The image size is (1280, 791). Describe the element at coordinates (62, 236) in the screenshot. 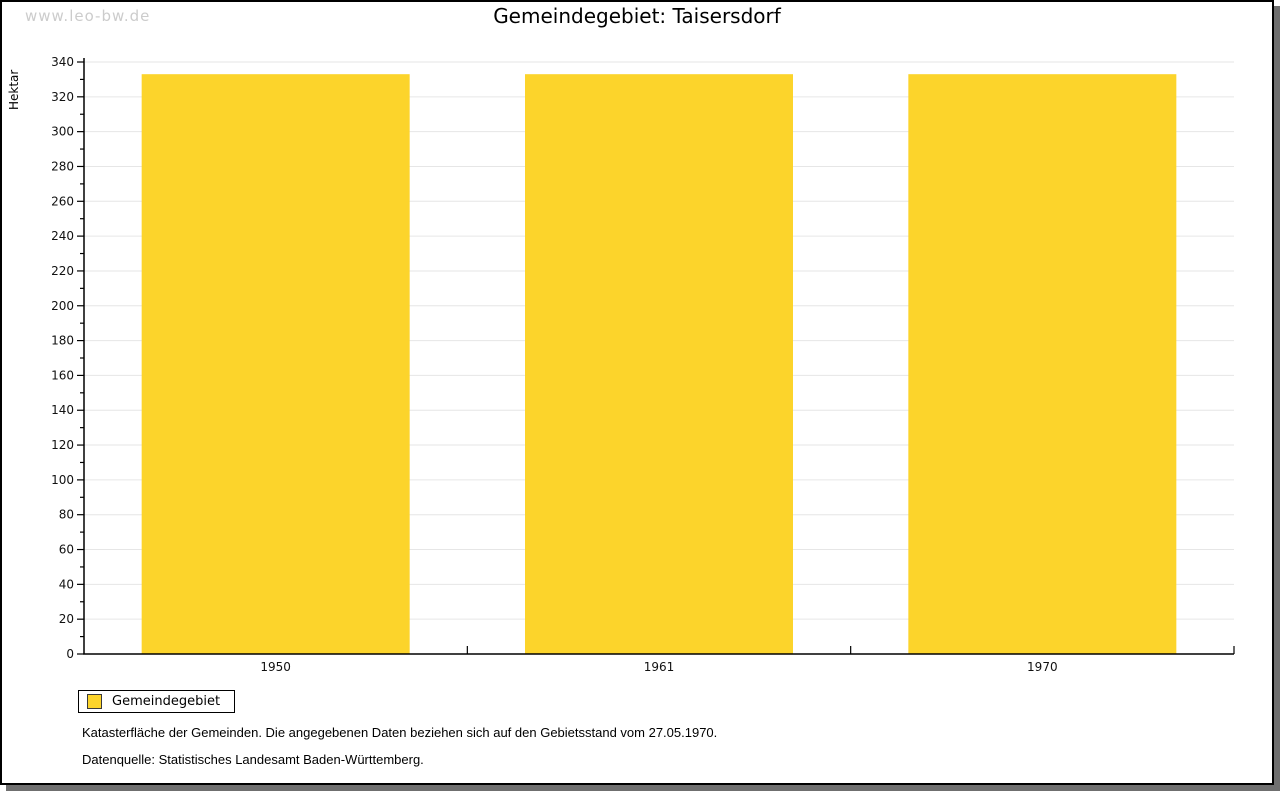

I see `y-tick-label: 240` at that location.